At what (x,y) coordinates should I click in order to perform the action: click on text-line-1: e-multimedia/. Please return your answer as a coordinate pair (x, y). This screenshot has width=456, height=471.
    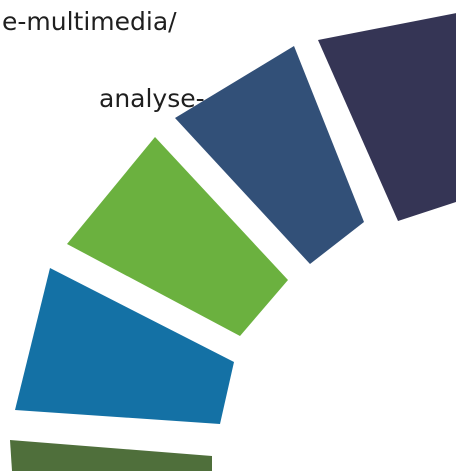
    Looking at the image, I should click on (89, 21).